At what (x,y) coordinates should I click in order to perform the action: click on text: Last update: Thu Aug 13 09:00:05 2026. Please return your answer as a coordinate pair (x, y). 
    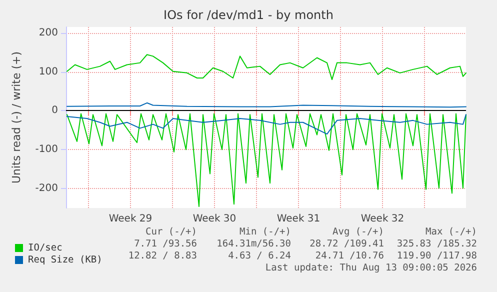
    Looking at the image, I should click on (371, 268).